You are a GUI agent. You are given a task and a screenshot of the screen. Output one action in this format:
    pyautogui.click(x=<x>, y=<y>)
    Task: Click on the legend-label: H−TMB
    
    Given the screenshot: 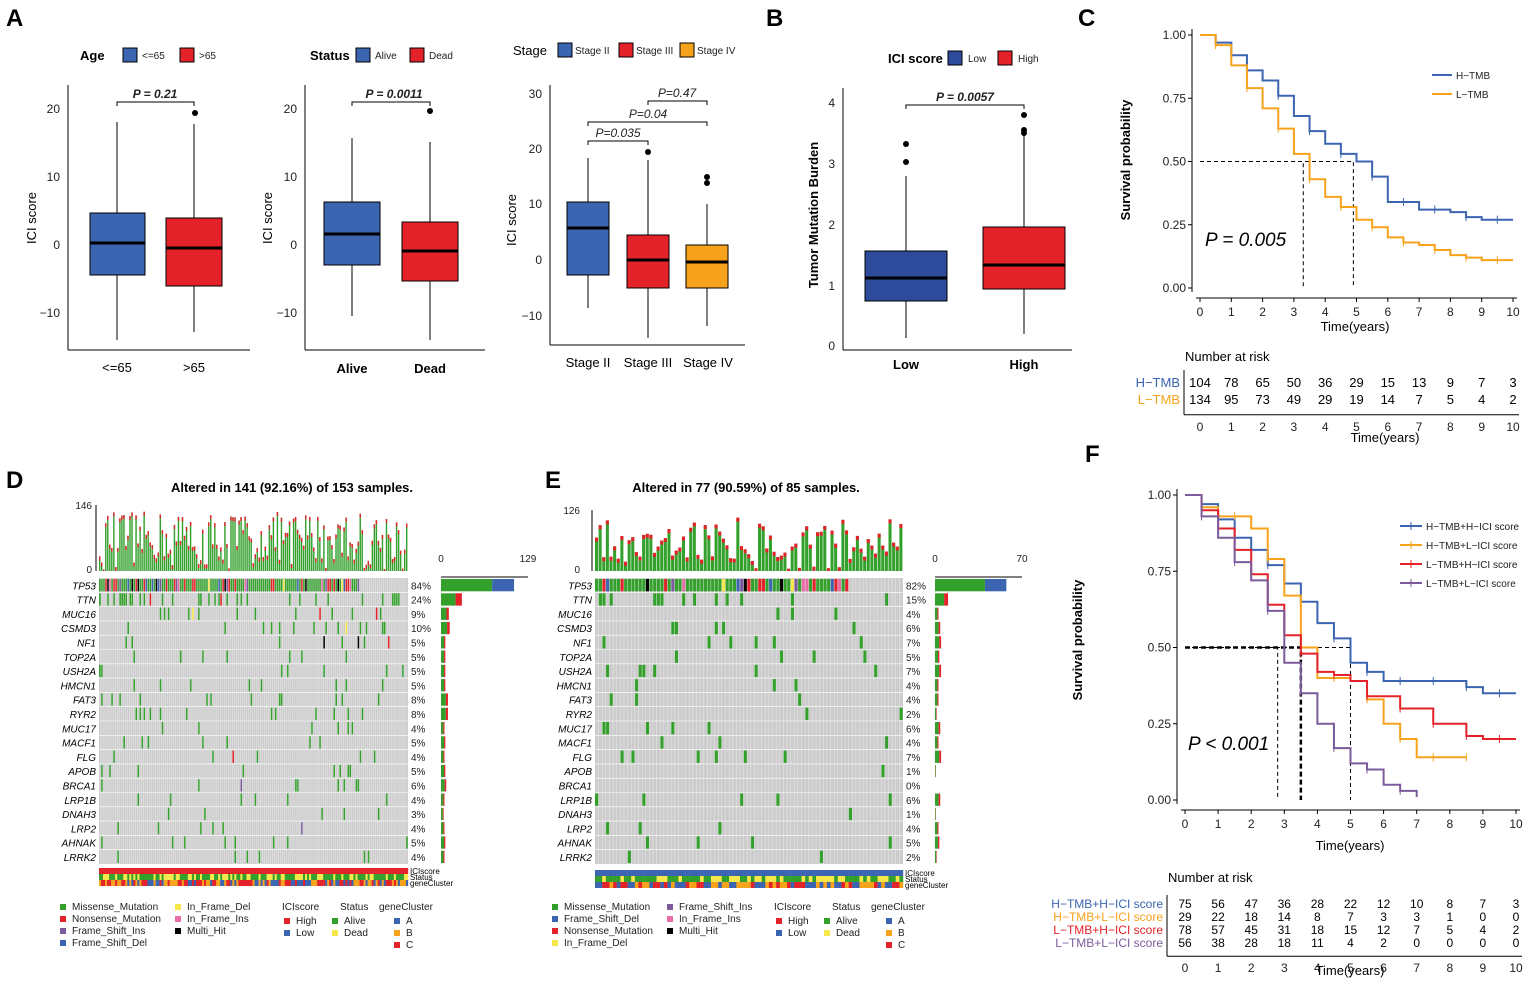 What is the action you would take?
    pyautogui.click(x=1473, y=76)
    